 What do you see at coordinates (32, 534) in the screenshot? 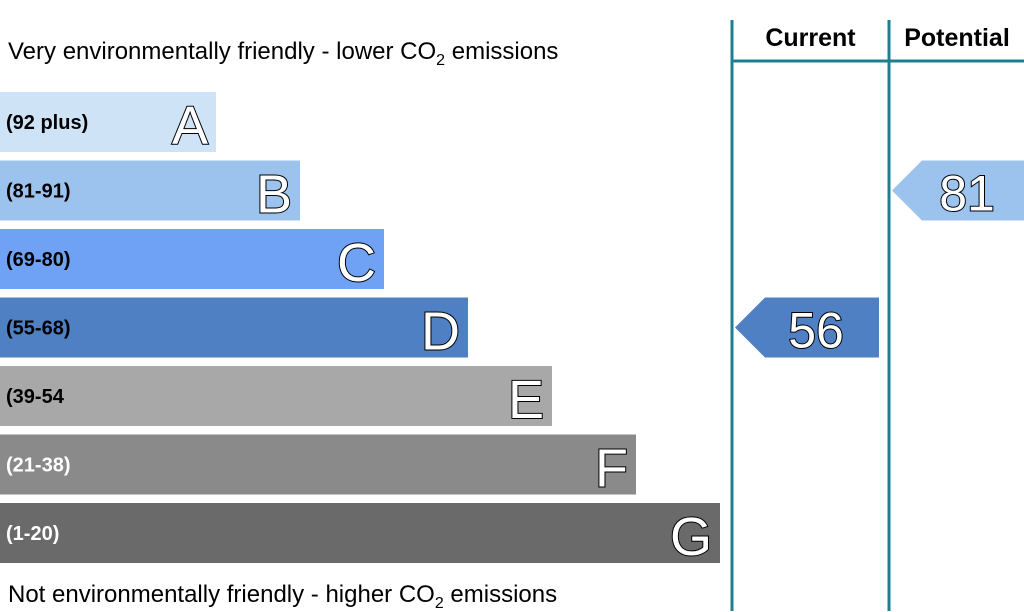
I see `band-range-g: (1-20)` at bounding box center [32, 534].